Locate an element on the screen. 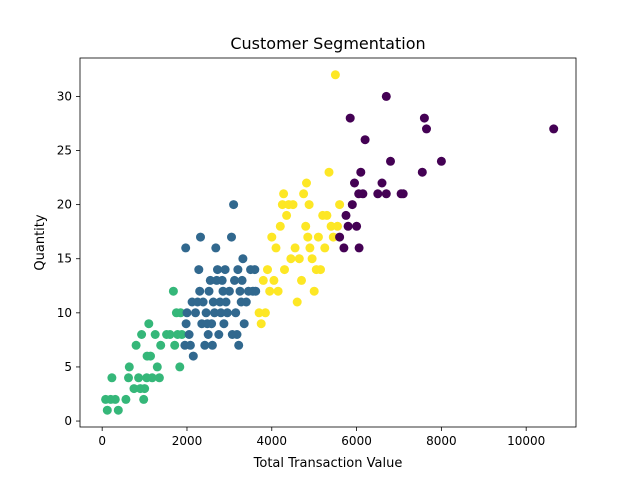 Image resolution: width=640 pixels, height=480 pixels. x-tick-label: 6000 is located at coordinates (356, 441).